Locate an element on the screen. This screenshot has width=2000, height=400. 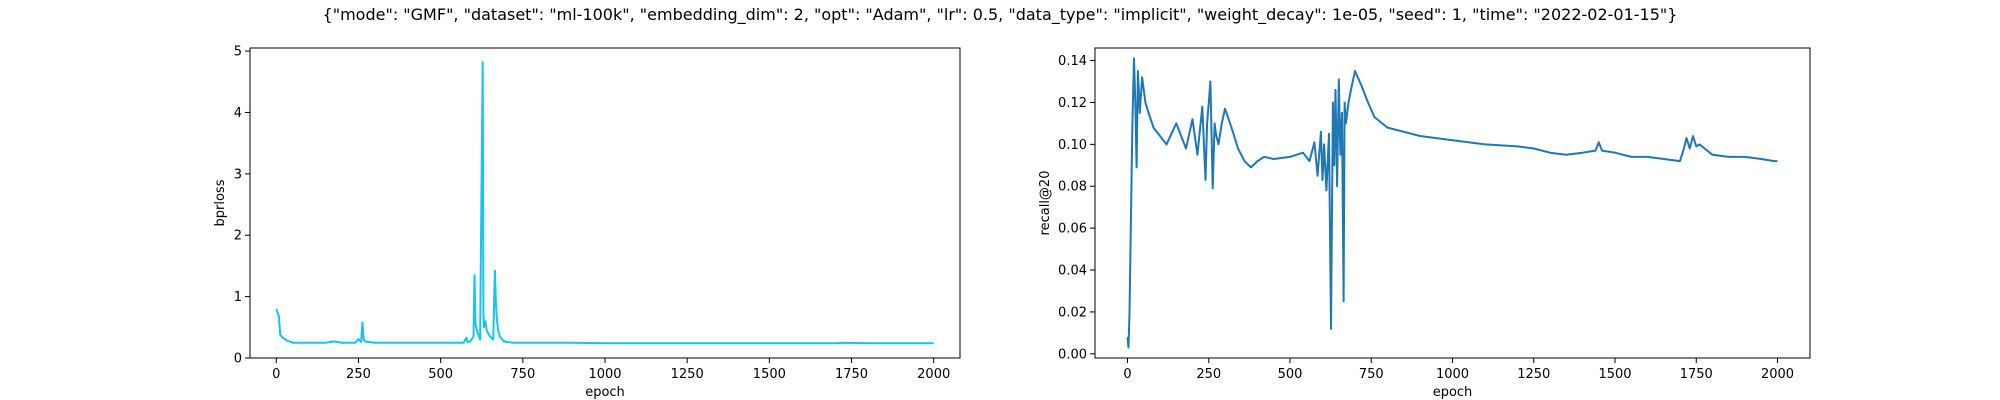
recall-x-tick-label: 1000 is located at coordinates (1452, 374).